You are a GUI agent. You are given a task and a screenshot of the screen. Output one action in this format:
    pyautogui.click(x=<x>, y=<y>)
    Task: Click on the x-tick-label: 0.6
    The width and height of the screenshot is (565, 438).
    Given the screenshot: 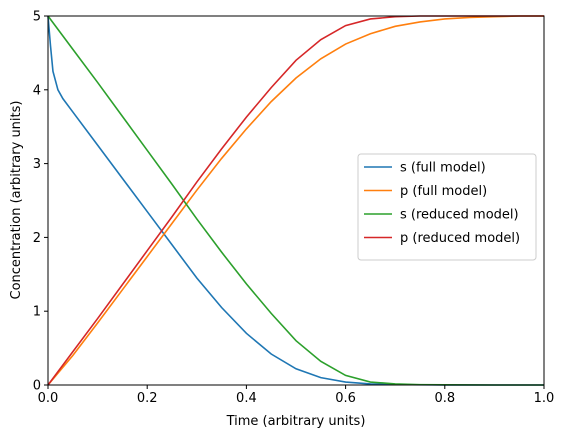 What is the action you would take?
    pyautogui.click(x=345, y=398)
    